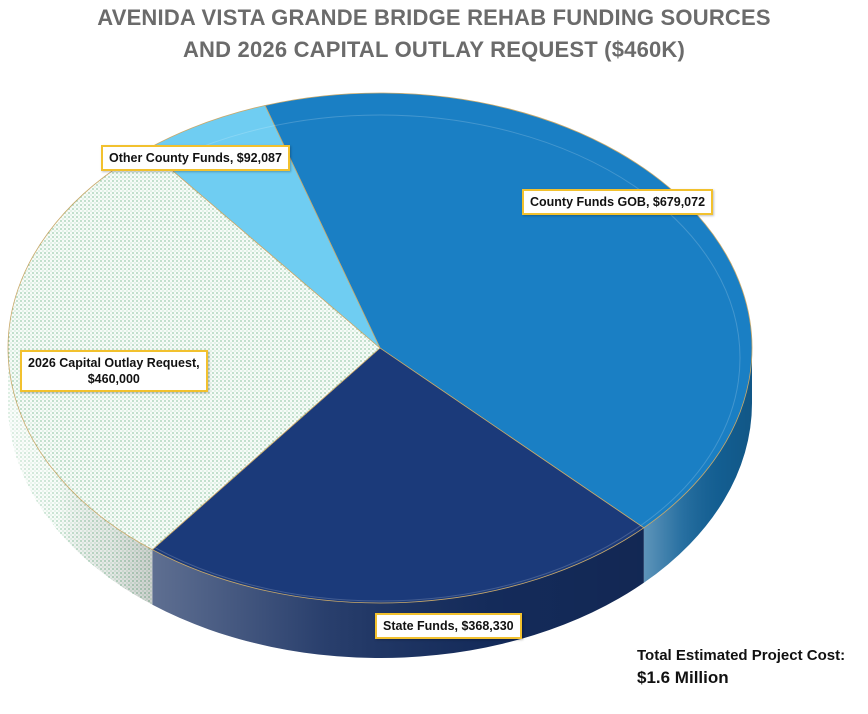 This screenshot has width=868, height=714. I want to click on chart-title-line-2: AND 2026 CAPITAL OUTLAY REQUEST ($460K), so click(434, 49).